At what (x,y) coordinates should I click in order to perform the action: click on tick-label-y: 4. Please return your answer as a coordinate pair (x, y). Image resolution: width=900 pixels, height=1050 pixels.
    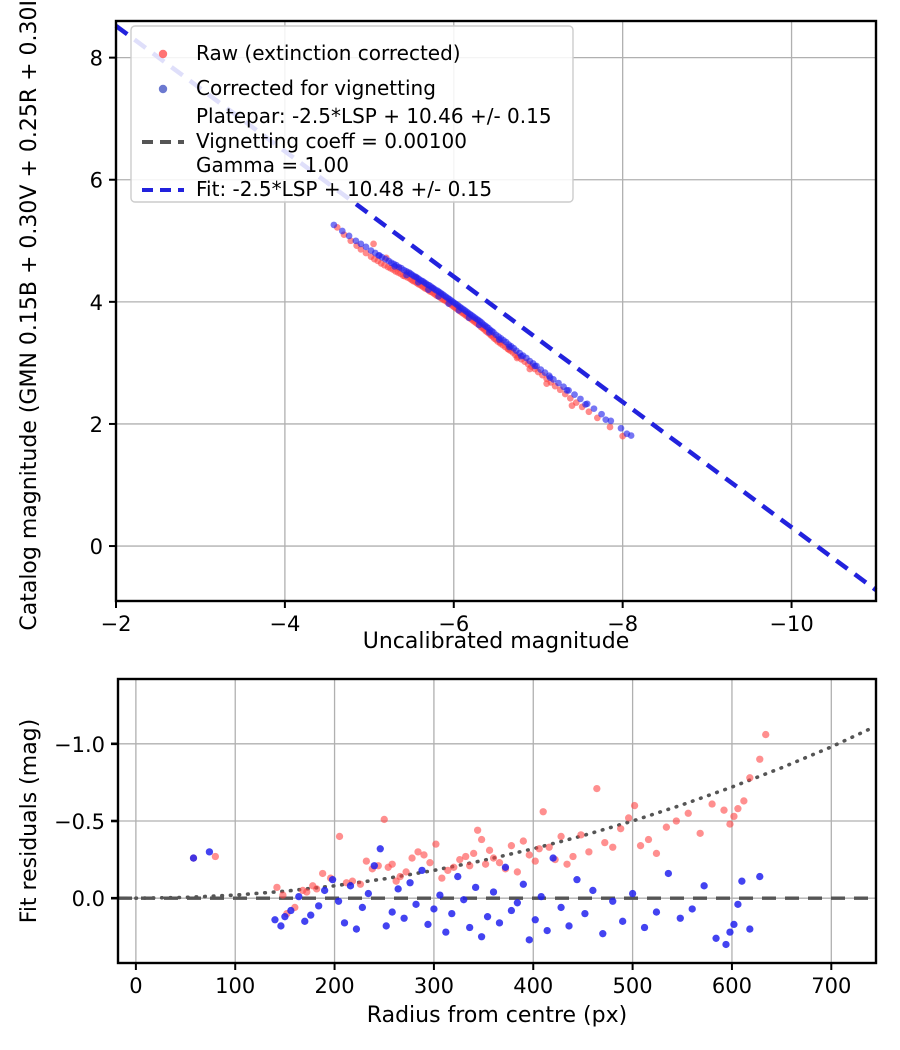
    Looking at the image, I should click on (96, 303).